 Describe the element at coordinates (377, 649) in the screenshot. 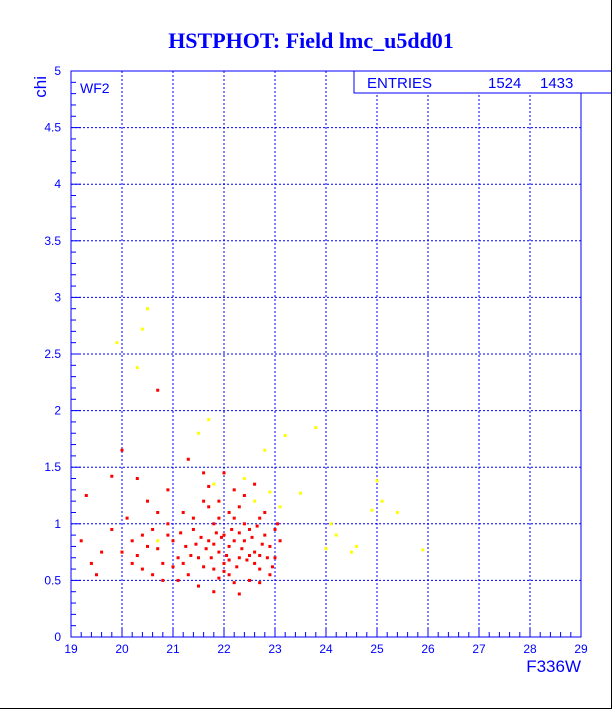

I see `x-tick-label: 25` at that location.